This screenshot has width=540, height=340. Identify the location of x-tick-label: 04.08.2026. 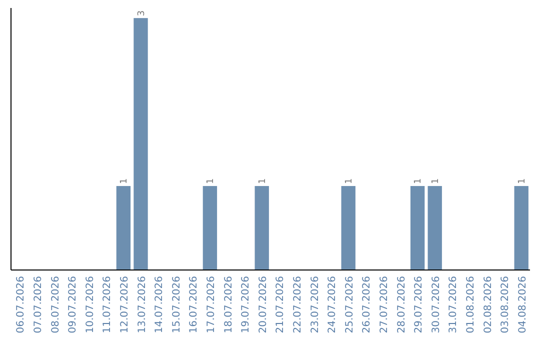
(522, 305).